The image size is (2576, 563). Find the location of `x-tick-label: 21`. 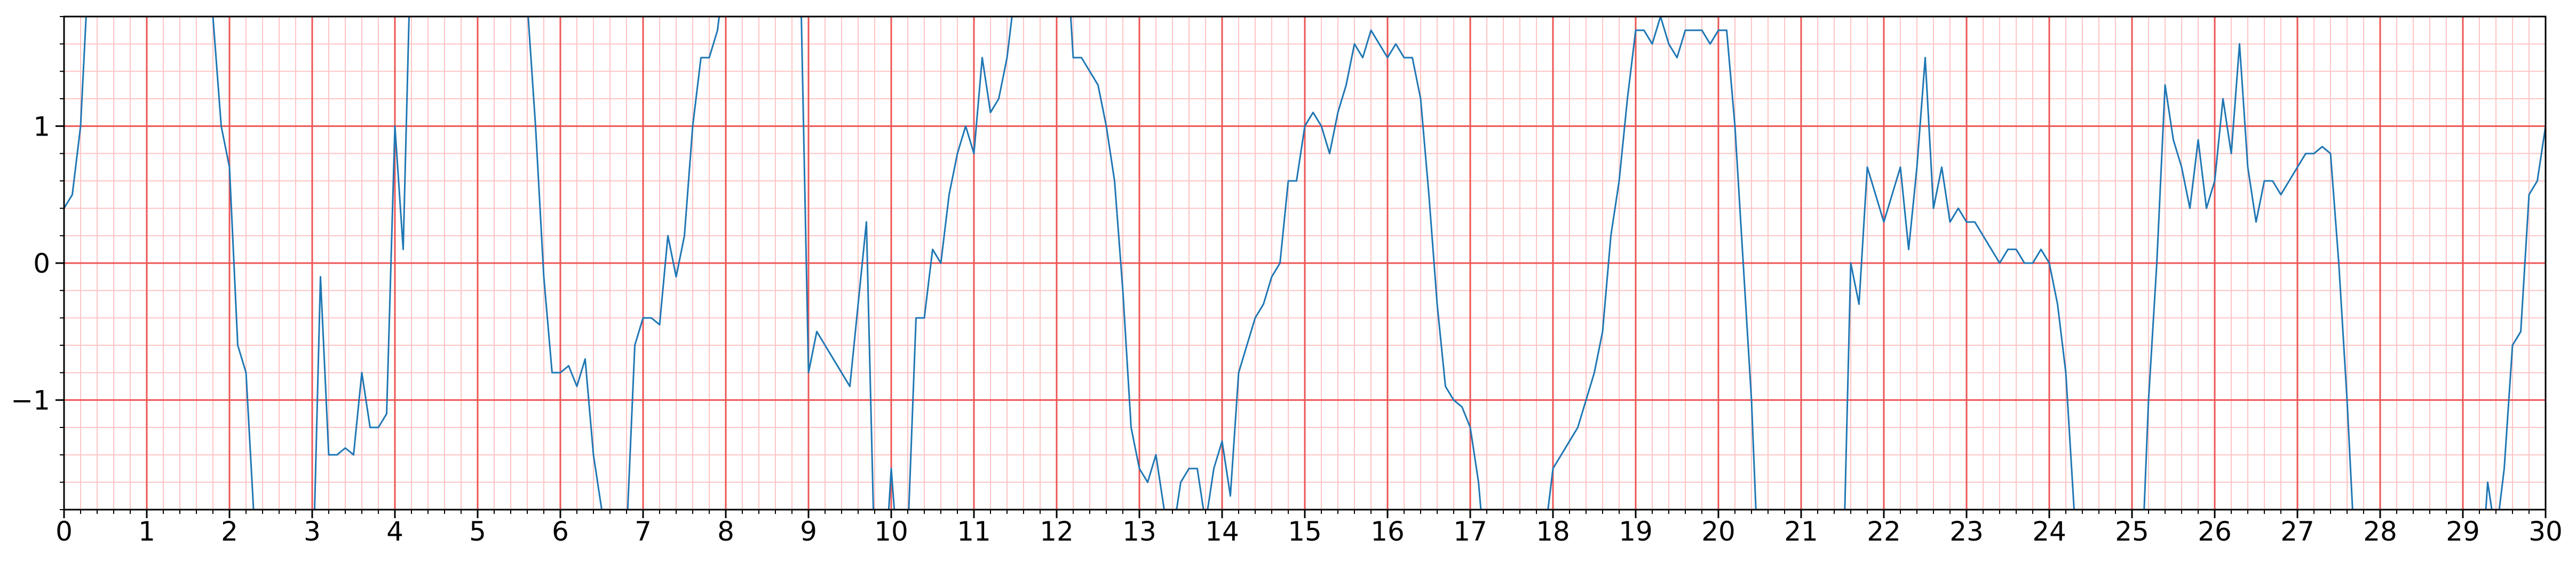

x-tick-label: 21 is located at coordinates (1801, 531).